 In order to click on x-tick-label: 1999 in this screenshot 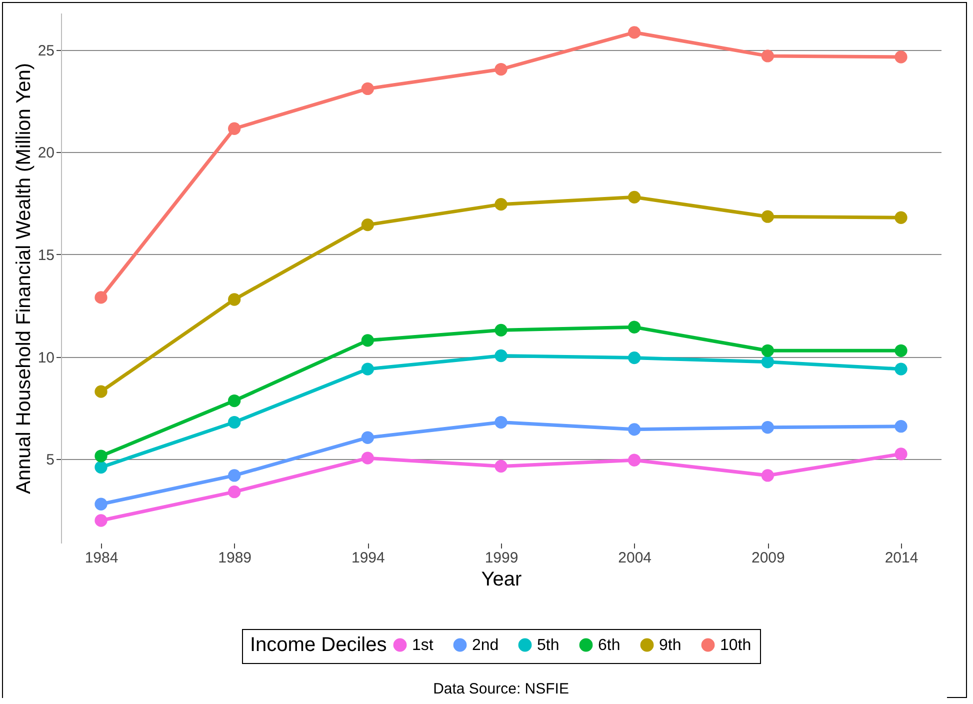, I will do `click(501, 558)`.